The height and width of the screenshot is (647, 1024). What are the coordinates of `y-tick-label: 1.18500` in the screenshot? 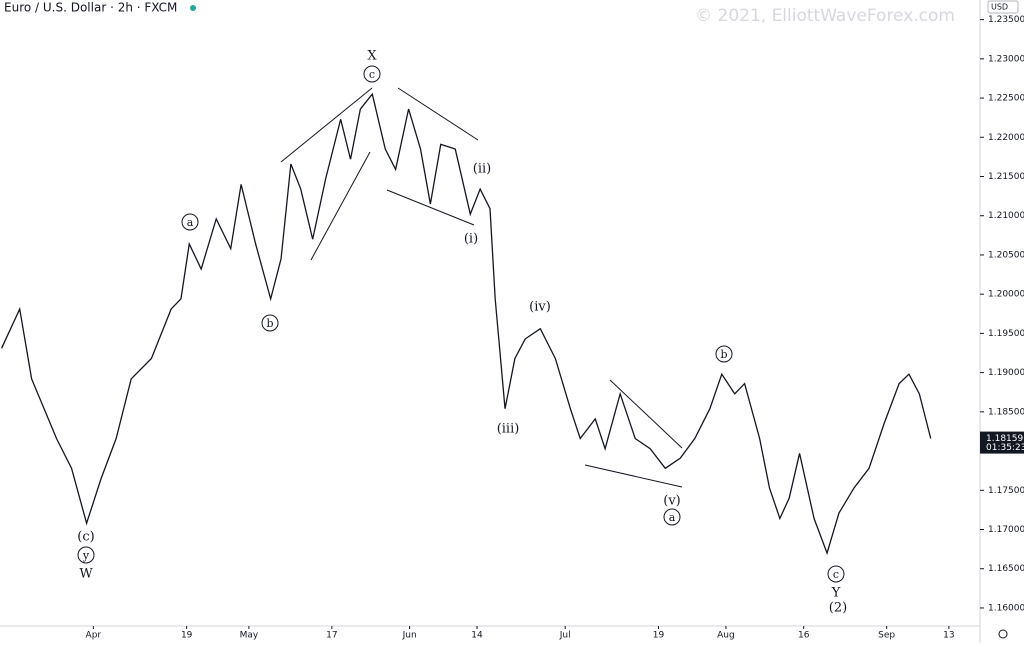 It's located at (1006, 412).